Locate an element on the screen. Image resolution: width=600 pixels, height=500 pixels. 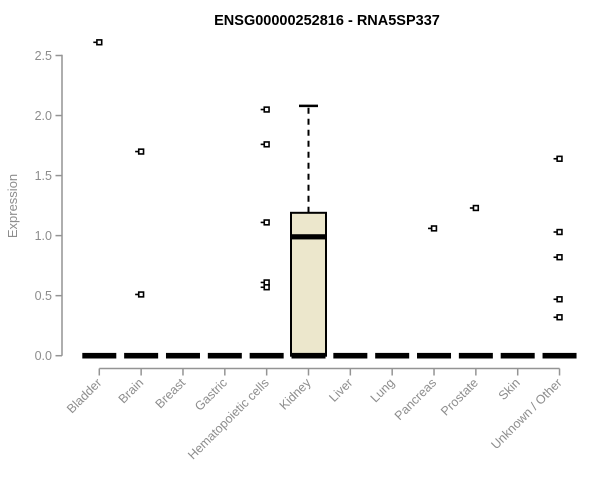
y-axis-tick-label: 1.5 is located at coordinates (43, 176).